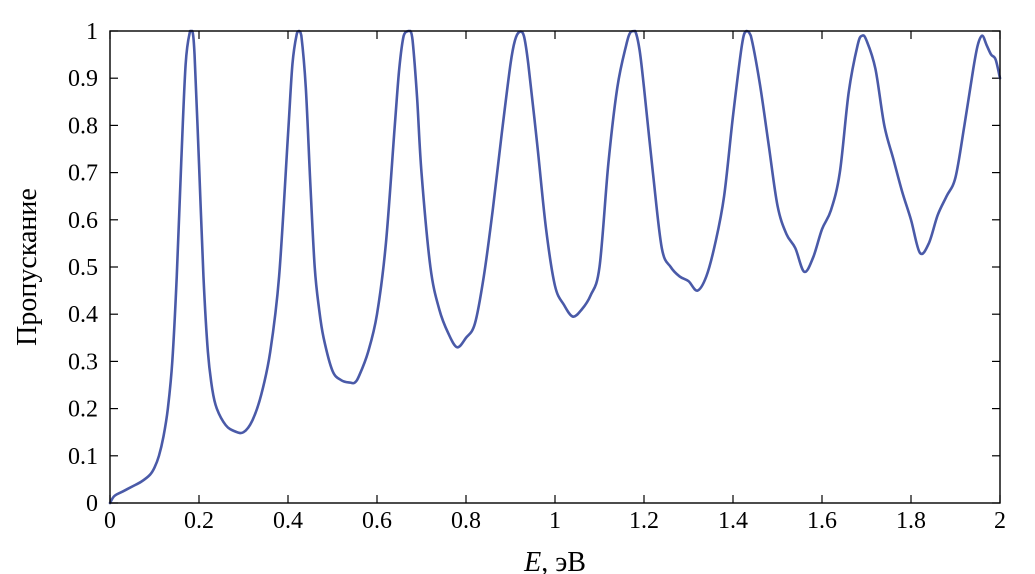 The width and height of the screenshot is (1035, 574). Describe the element at coordinates (83, 221) in the screenshot. I see `y-tick-label: 0.6` at that location.